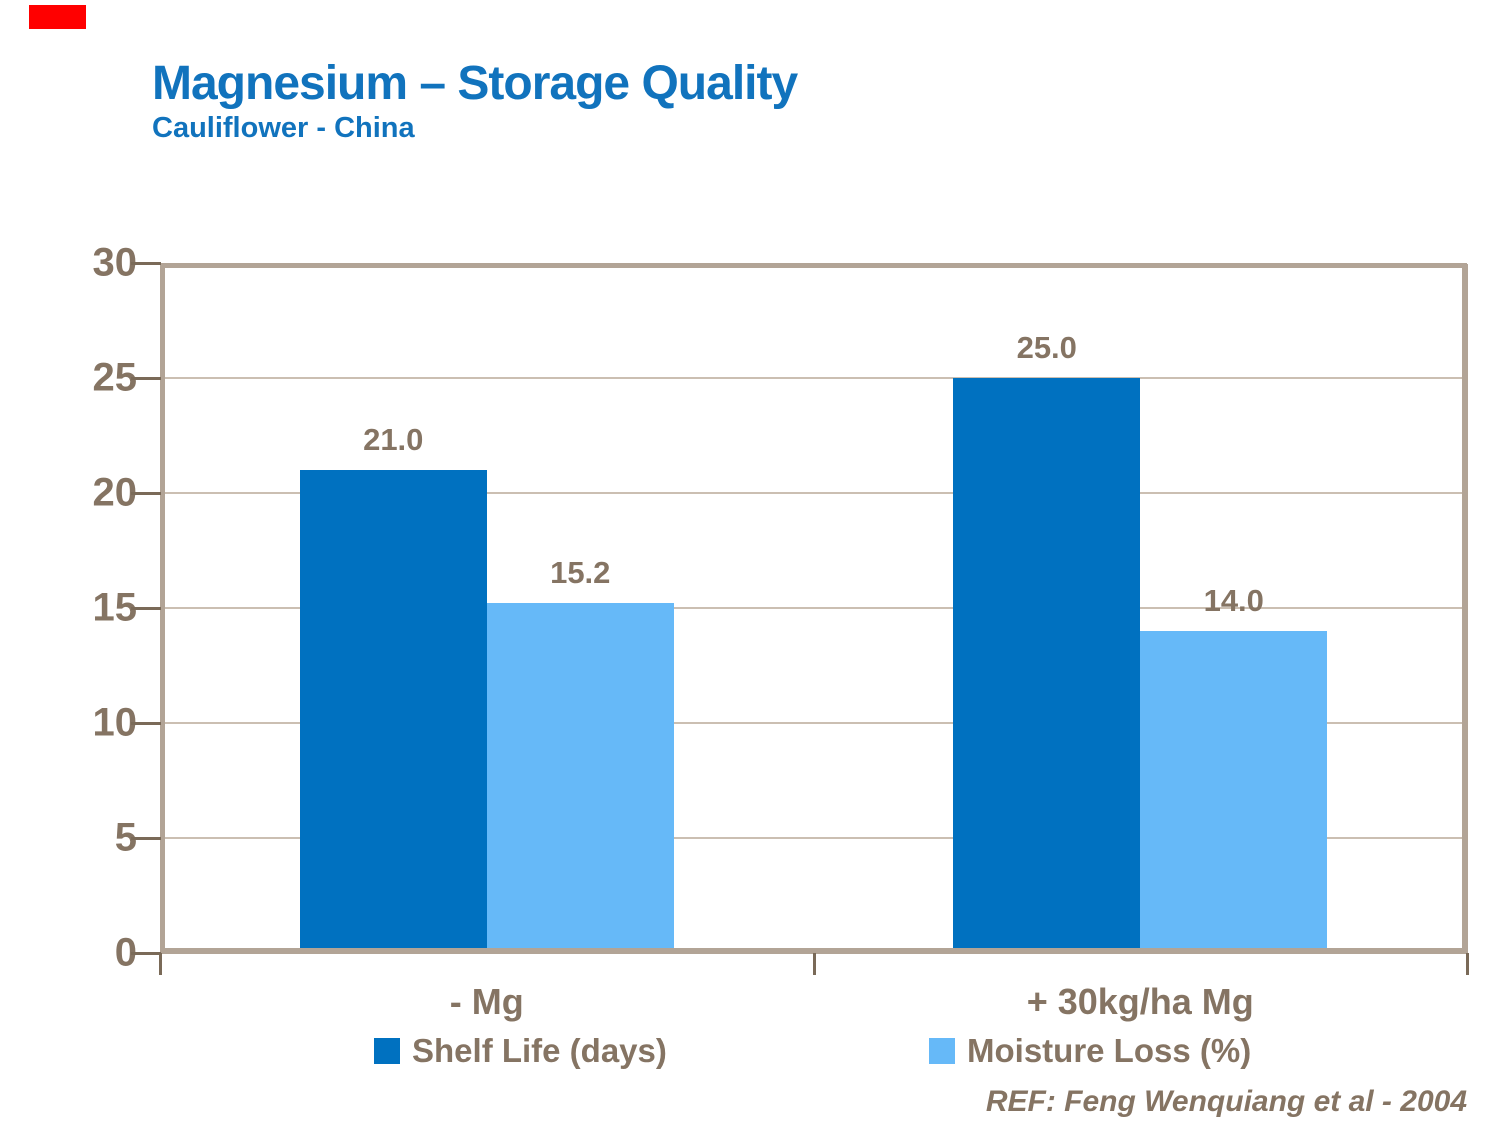  What do you see at coordinates (115, 377) in the screenshot?
I see `y-tick-label: 25` at bounding box center [115, 377].